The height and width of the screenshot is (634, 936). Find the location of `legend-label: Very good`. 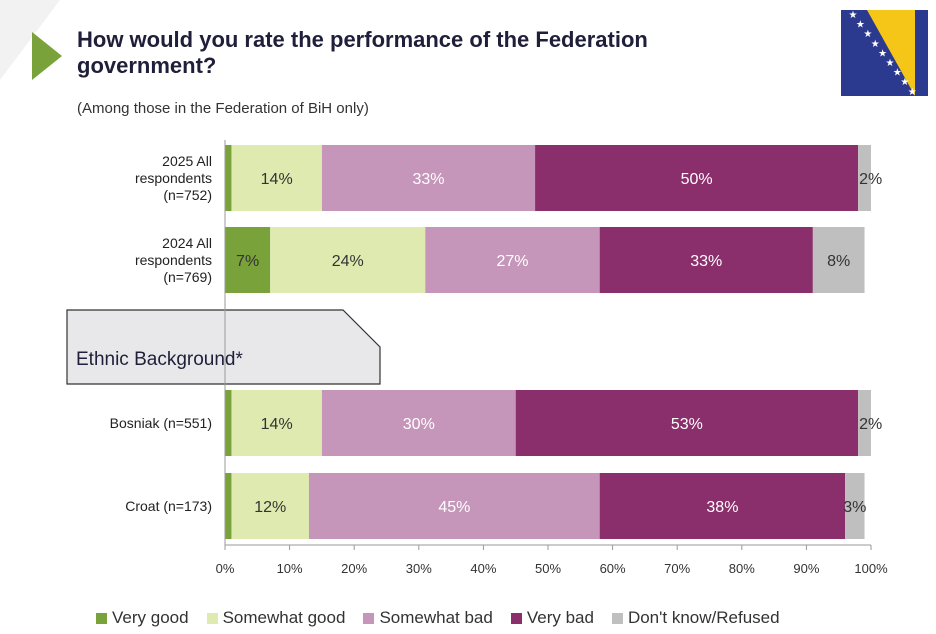

legend-label: Very good is located at coordinates (150, 617).